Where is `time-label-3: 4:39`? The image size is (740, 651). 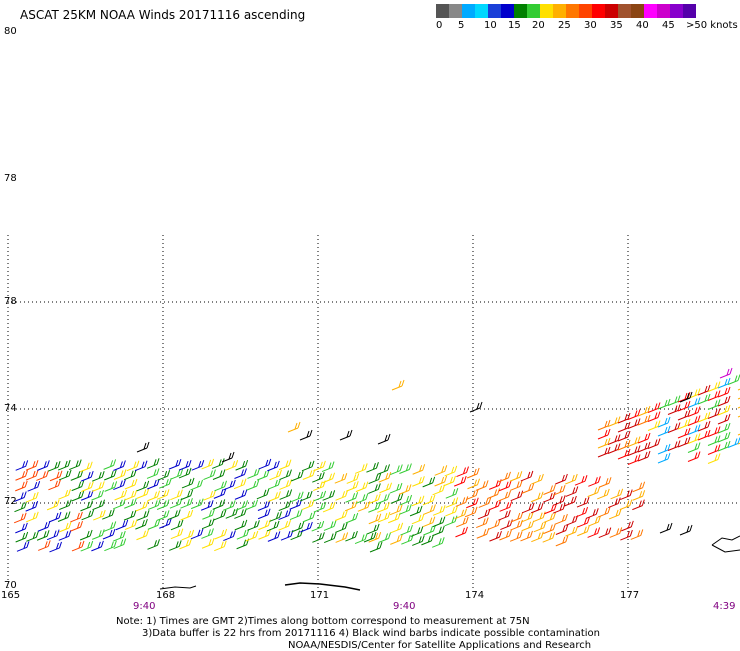 time-label-3: 4:39 is located at coordinates (724, 606).